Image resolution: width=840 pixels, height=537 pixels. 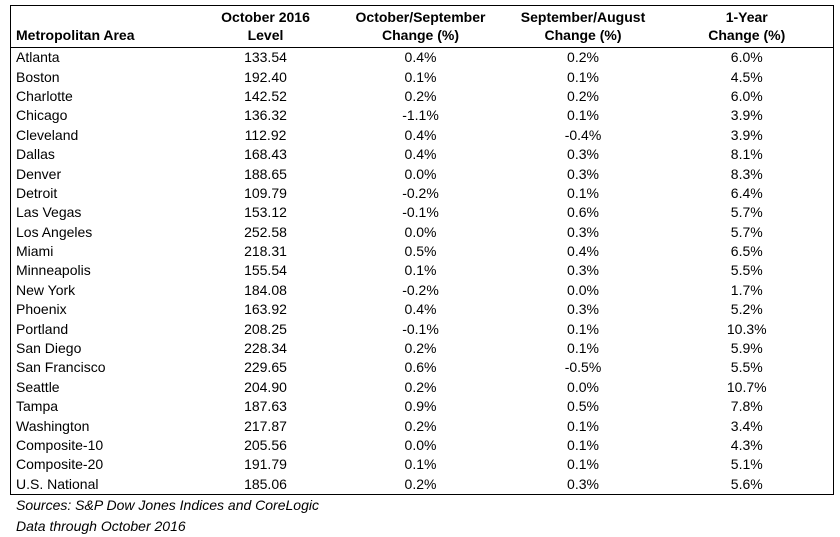 I want to click on column-header-1yr-change: 1-Year Change (%), so click(x=747, y=26).